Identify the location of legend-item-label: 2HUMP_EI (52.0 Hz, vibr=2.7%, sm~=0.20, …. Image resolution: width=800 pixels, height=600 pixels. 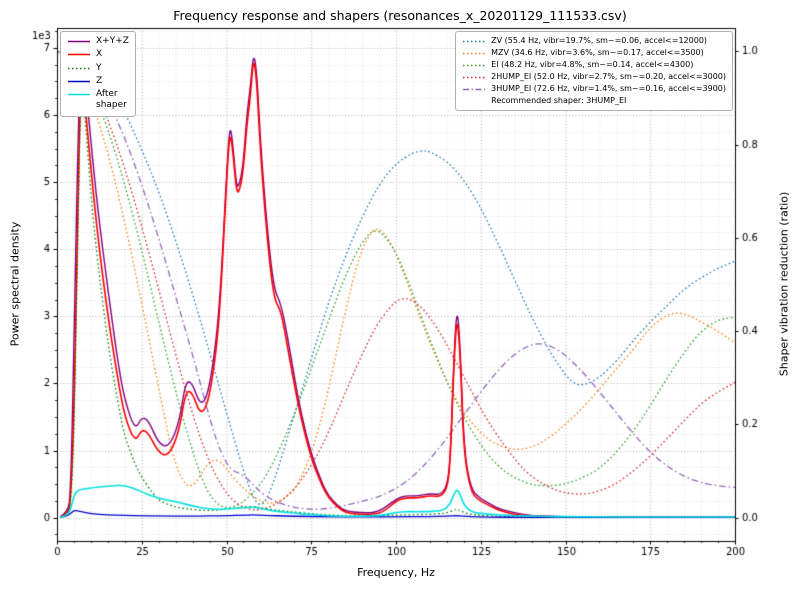
(608, 76).